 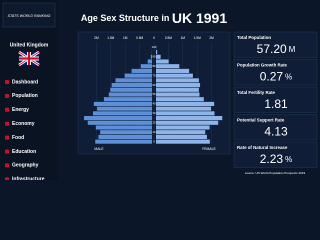 What do you see at coordinates (24, 152) in the screenshot?
I see `menu-item: Education` at bounding box center [24, 152].